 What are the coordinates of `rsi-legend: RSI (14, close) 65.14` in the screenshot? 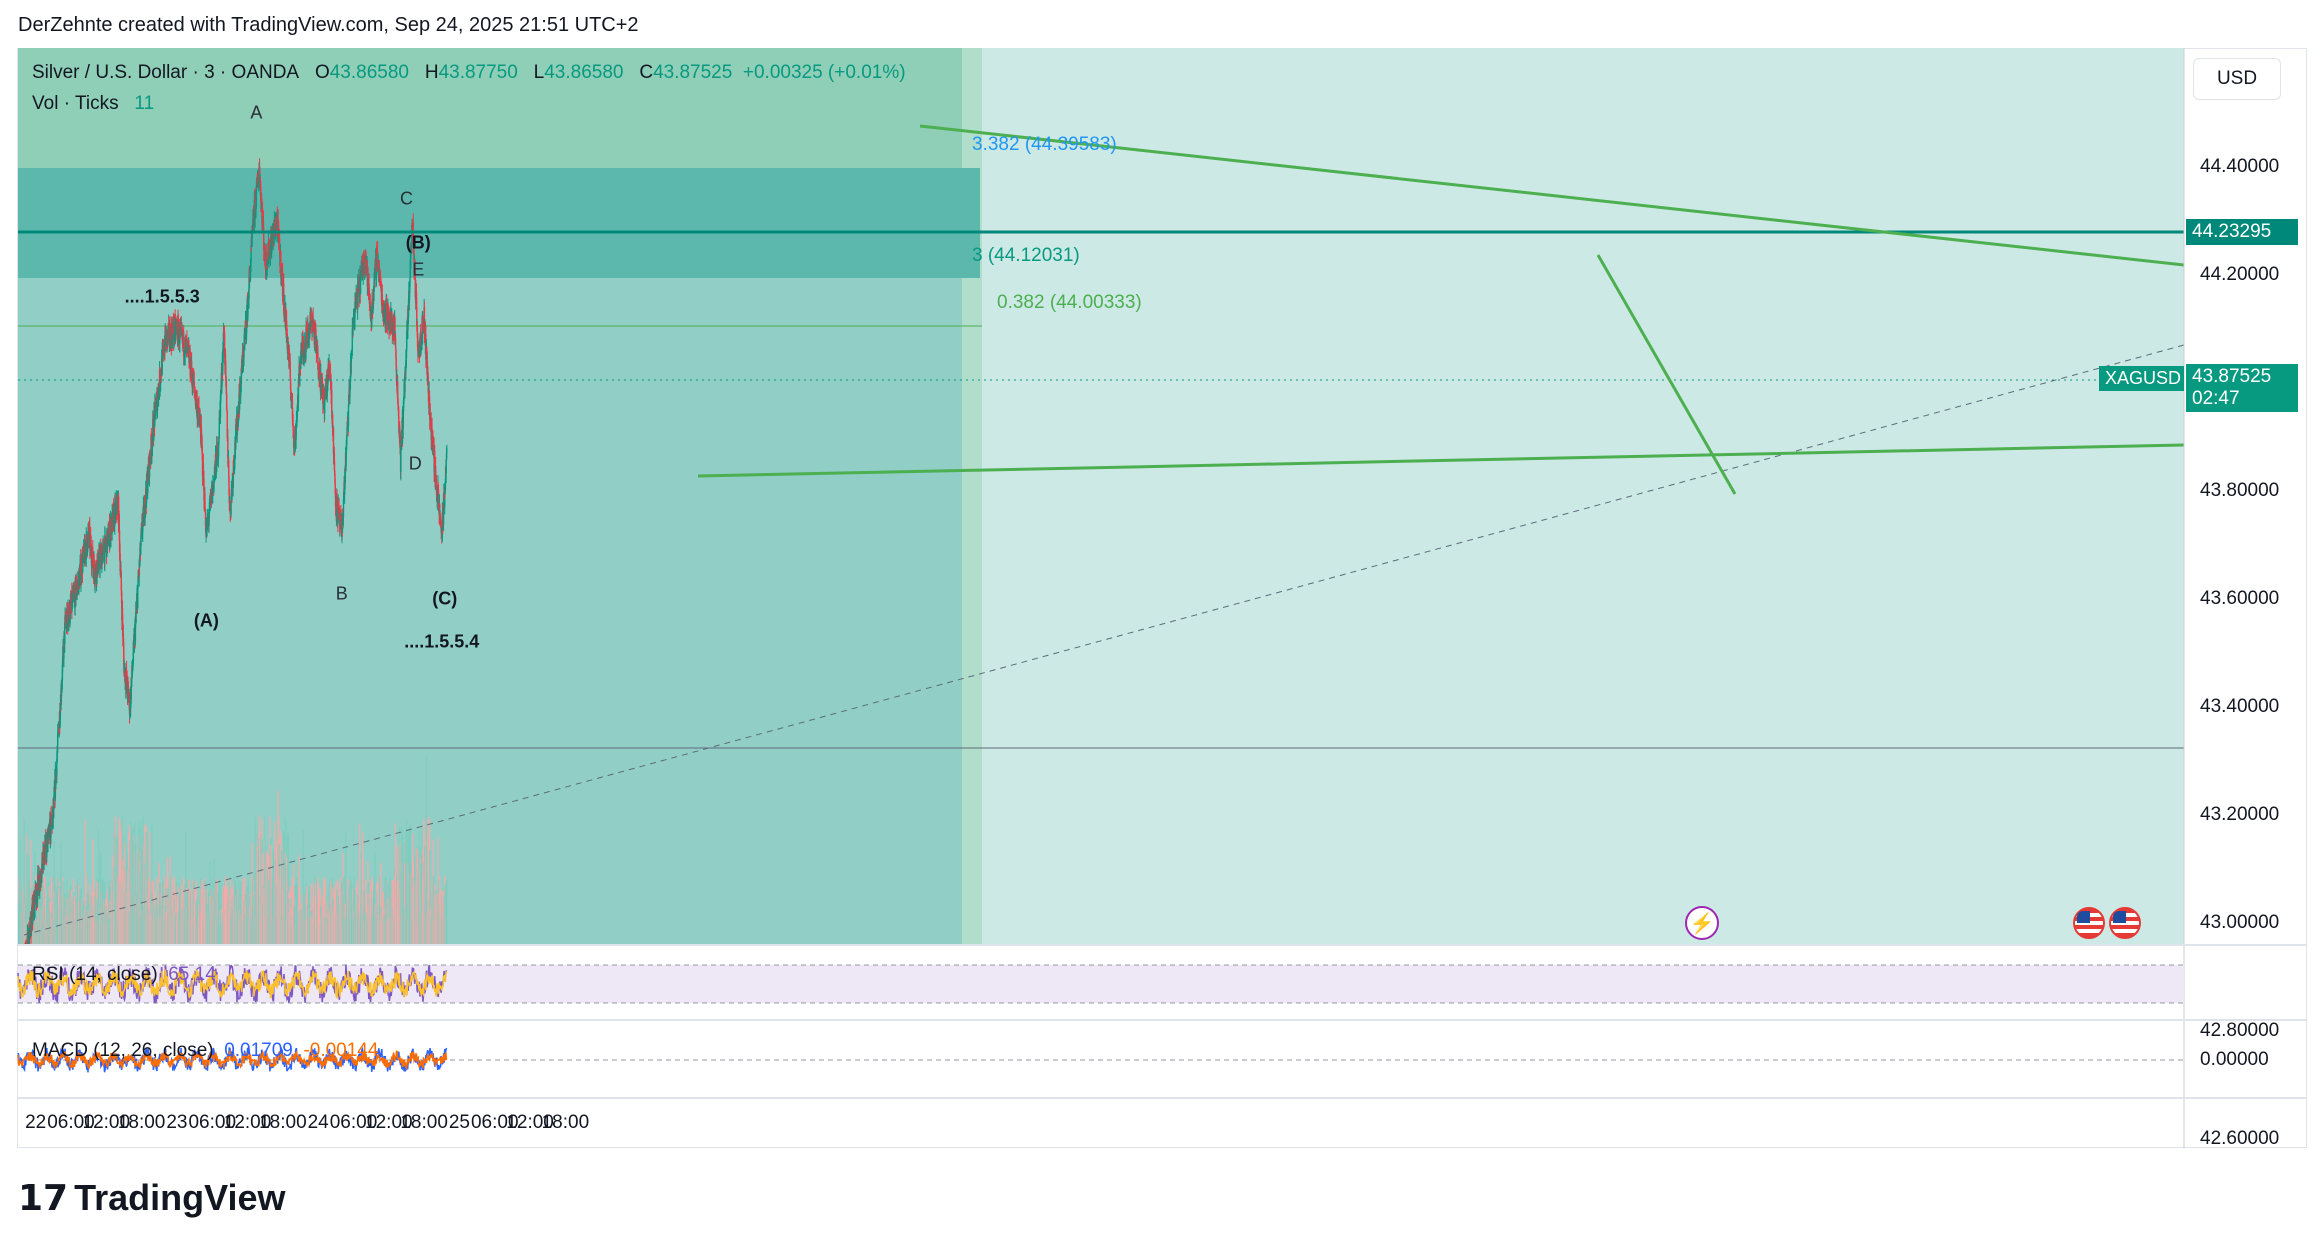 It's located at (124, 975).